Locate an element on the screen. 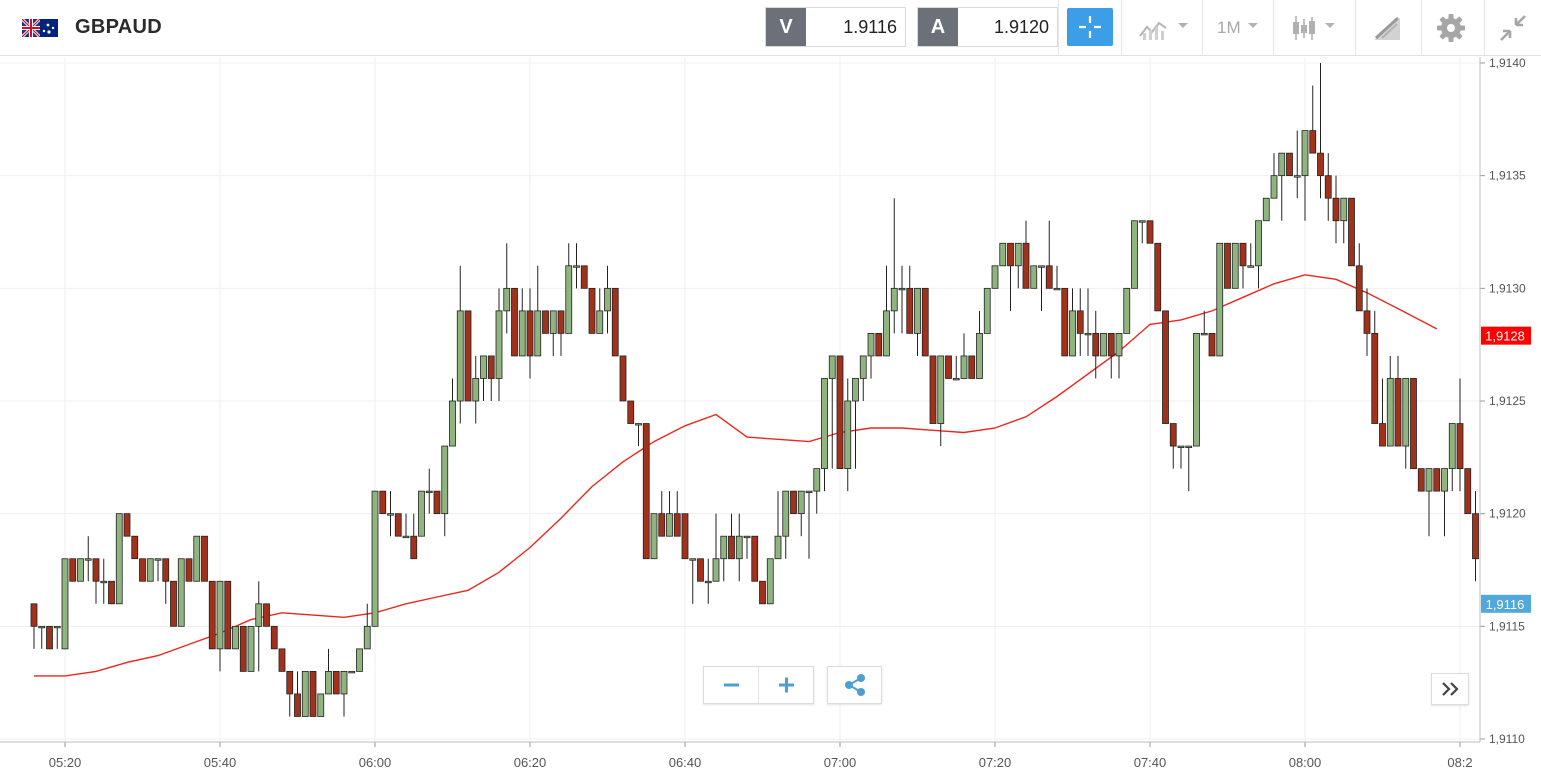 This screenshot has height=783, width=1541. gear-icon is located at coordinates (1451, 28).